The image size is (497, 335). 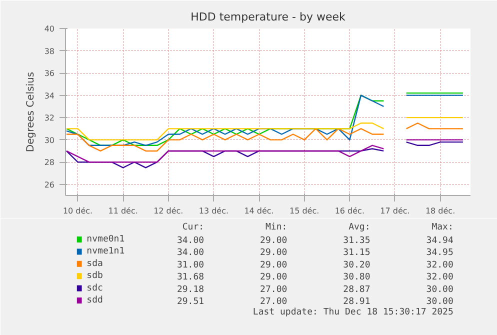 What do you see at coordinates (440, 241) in the screenshot?
I see `text: 34.94` at bounding box center [440, 241].